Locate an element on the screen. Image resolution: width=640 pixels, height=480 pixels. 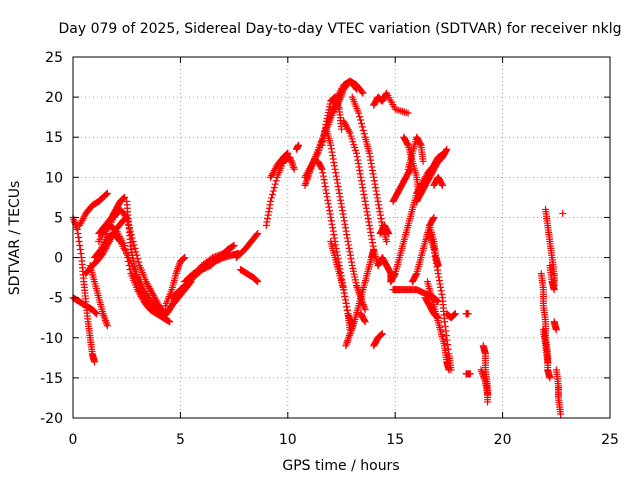
series-e9 is located at coordinates (423, 249).